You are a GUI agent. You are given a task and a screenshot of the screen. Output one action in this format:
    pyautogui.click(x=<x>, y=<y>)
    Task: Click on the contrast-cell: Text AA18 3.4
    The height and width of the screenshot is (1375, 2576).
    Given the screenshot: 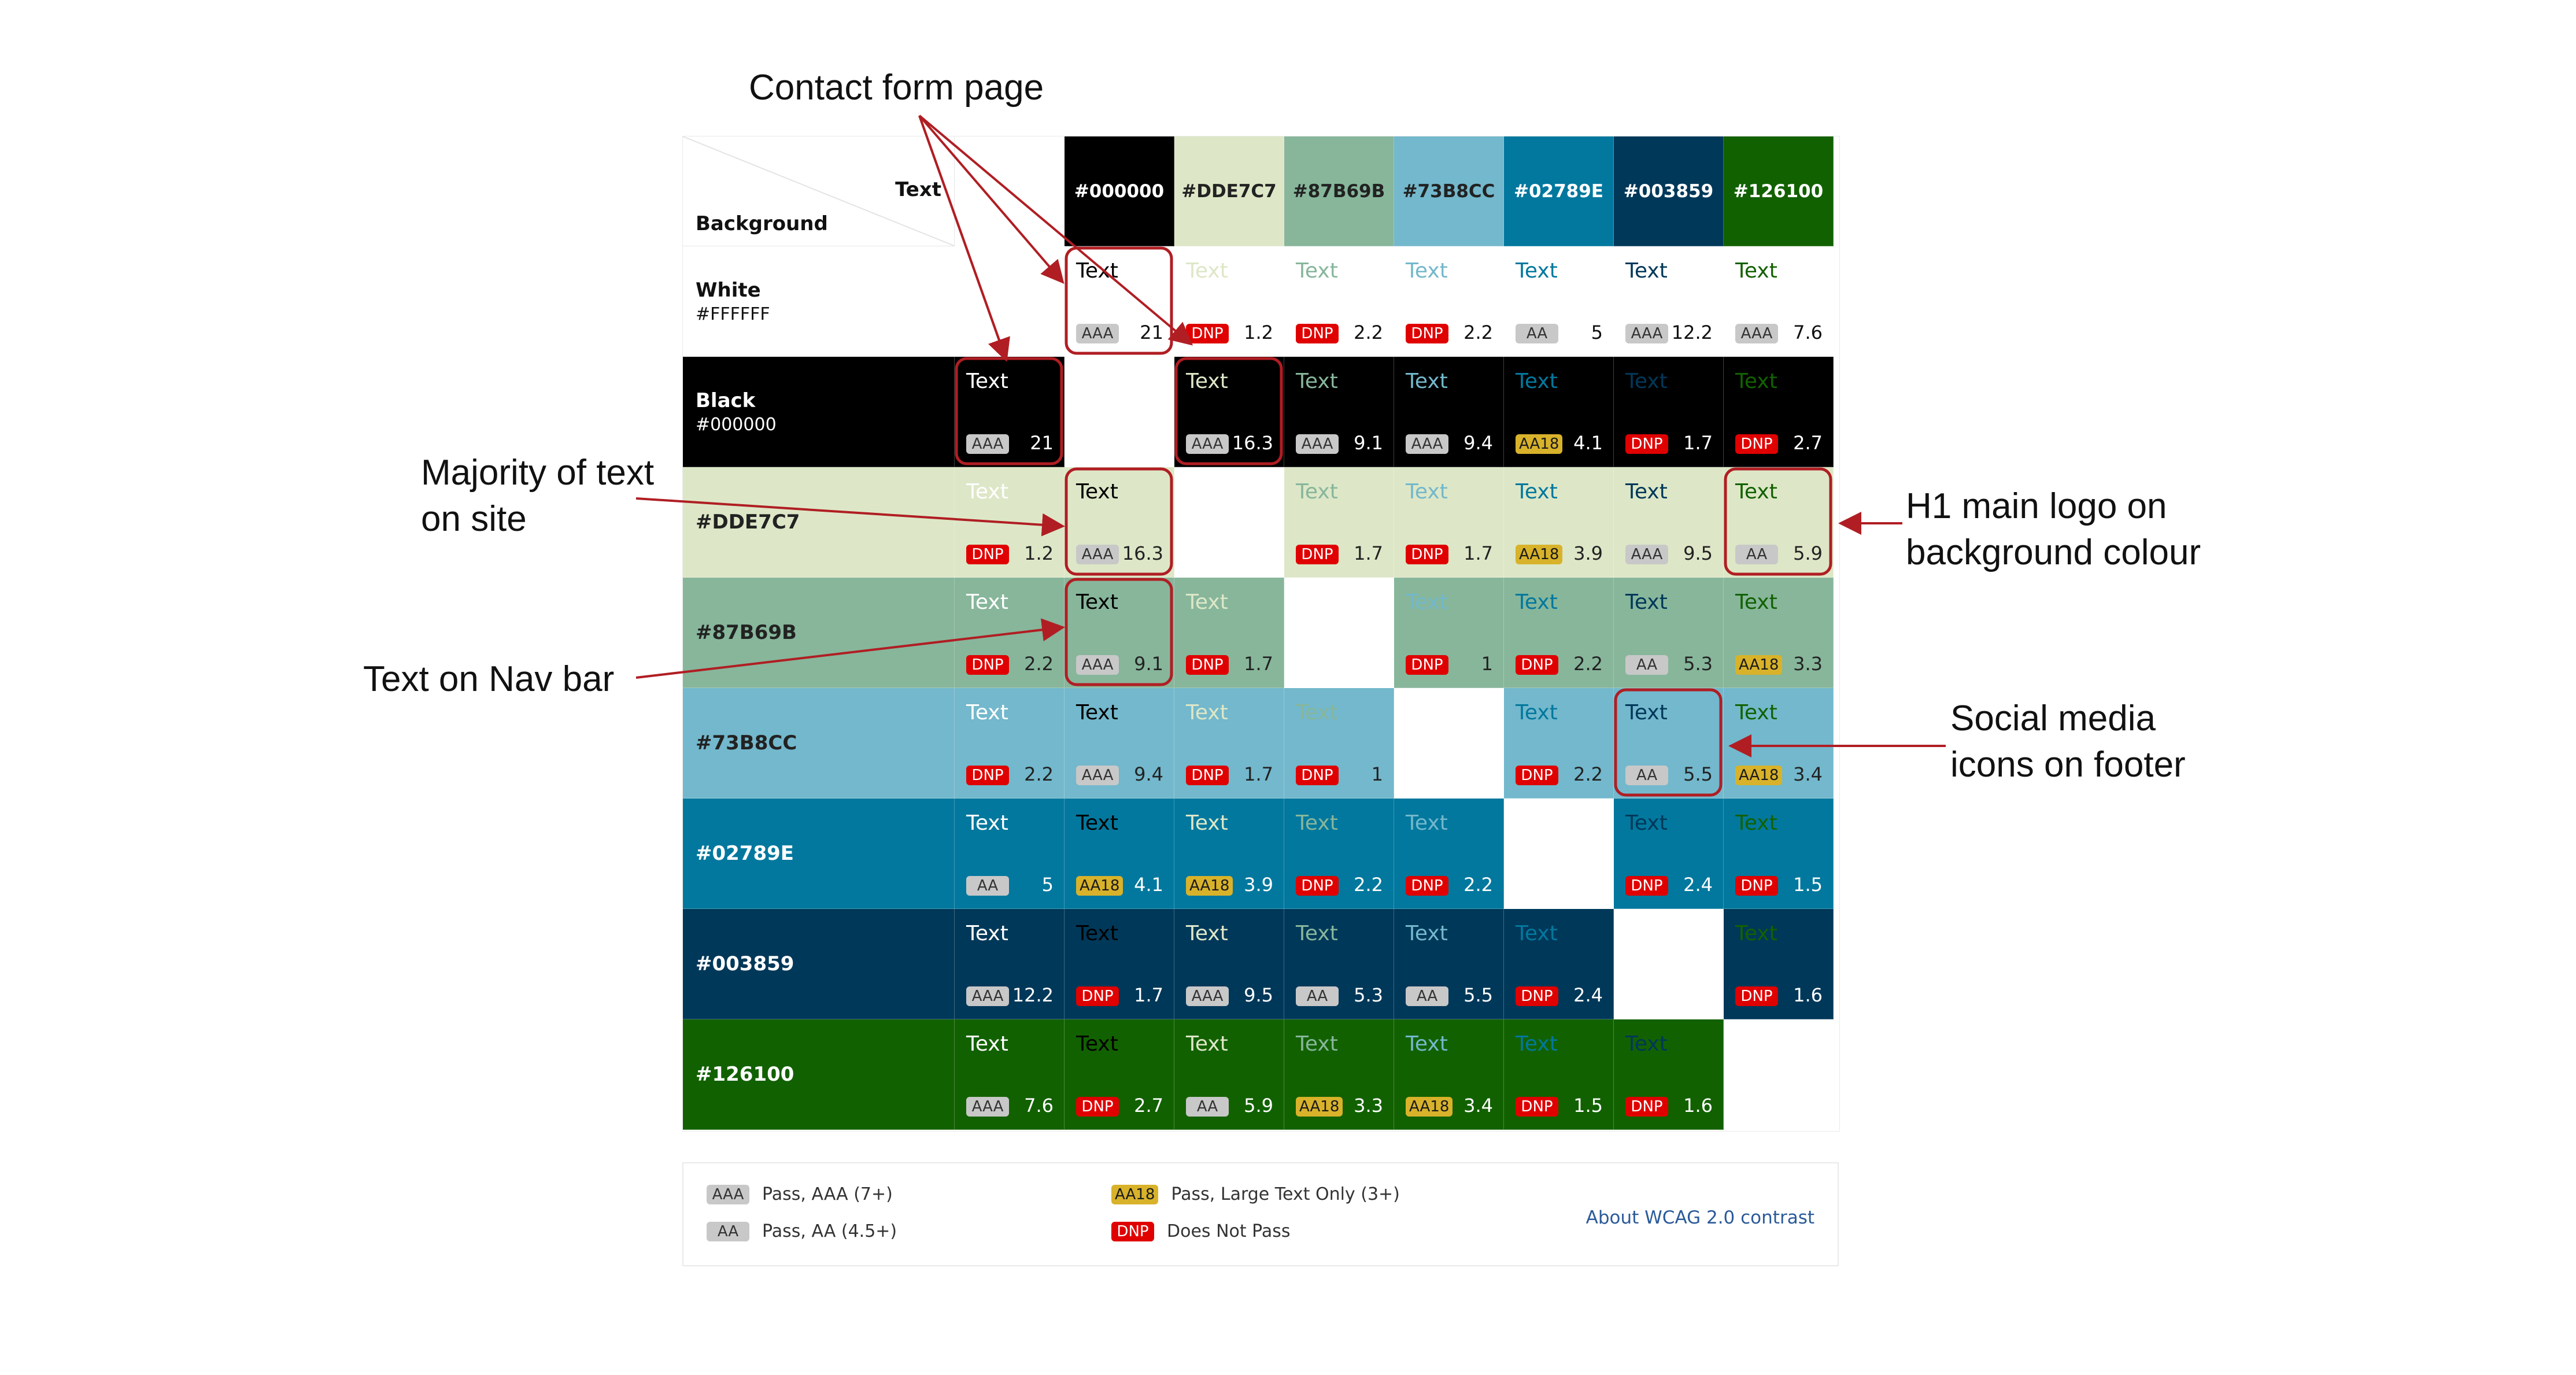 What is the action you would take?
    pyautogui.click(x=1449, y=1074)
    